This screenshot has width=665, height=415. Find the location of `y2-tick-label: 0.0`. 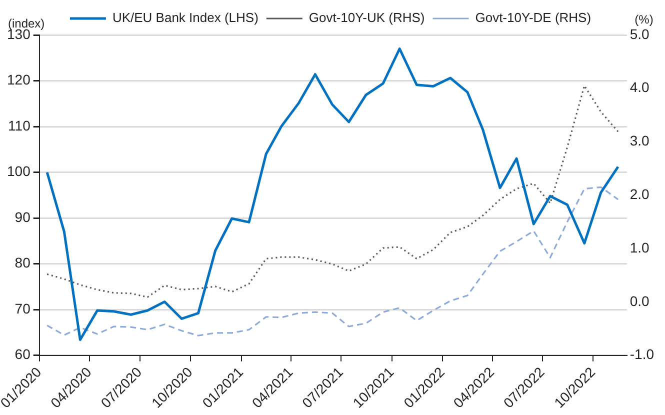

y2-tick-label: 0.0 is located at coordinates (640, 300).